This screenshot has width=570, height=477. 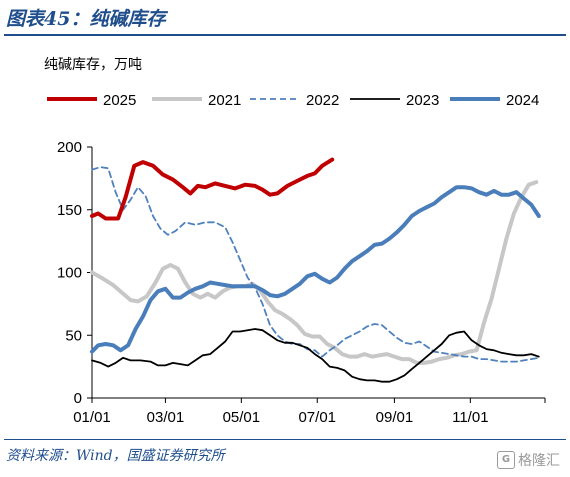 I want to click on y-tick-label: 100, so click(x=69, y=273).